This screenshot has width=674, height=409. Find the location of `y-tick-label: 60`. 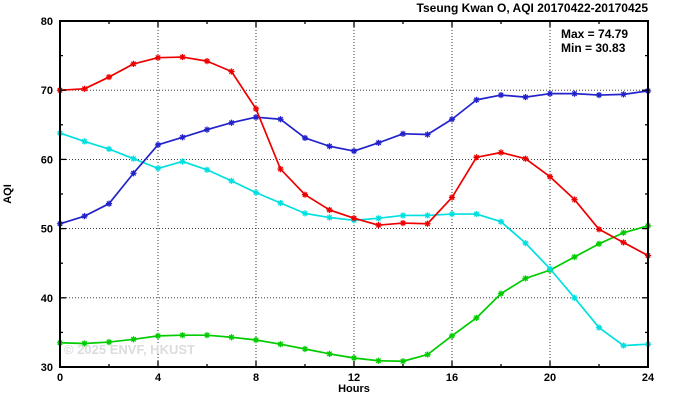

y-tick-label: 60 is located at coordinates (47, 160).